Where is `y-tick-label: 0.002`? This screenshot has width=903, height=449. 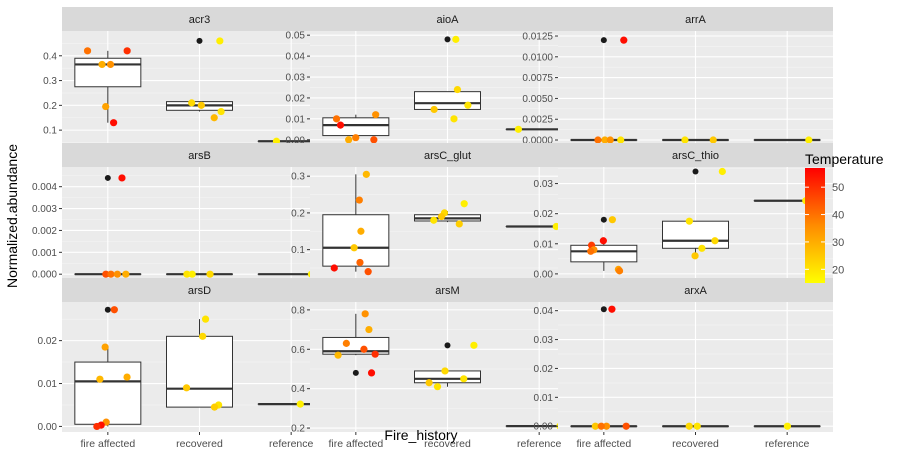
y-tick-label: 0.002 is located at coordinates (44, 231).